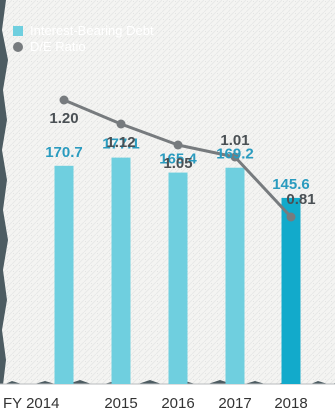 Image resolution: width=335 pixels, height=418 pixels. I want to click on ratio-value-label: 1.20, so click(63, 118).